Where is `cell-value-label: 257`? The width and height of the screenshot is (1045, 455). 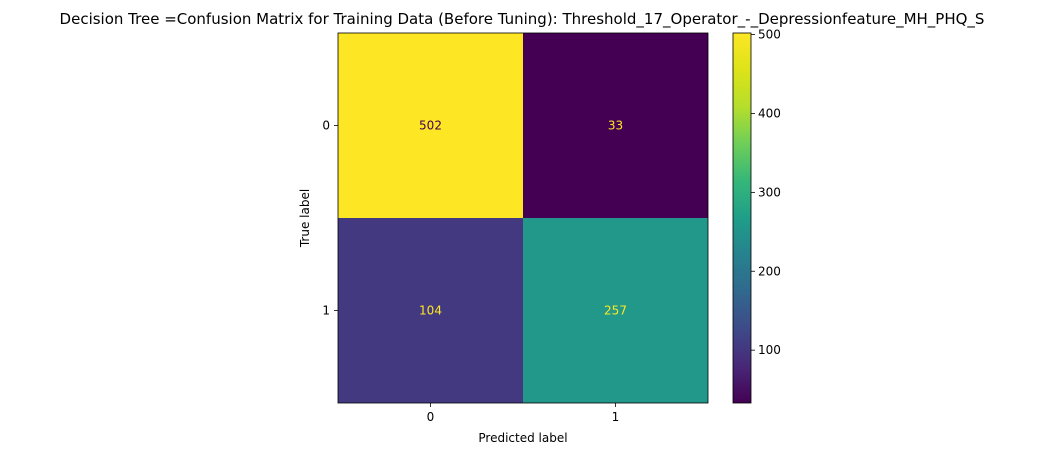 cell-value-label: 257 is located at coordinates (615, 311).